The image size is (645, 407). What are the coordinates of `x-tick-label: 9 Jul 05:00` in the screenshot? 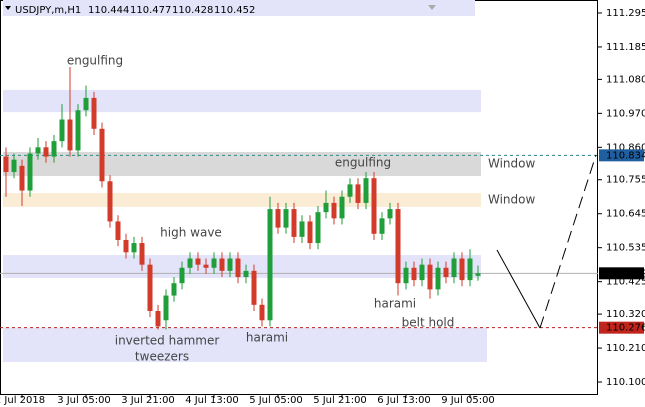 It's located at (468, 400).